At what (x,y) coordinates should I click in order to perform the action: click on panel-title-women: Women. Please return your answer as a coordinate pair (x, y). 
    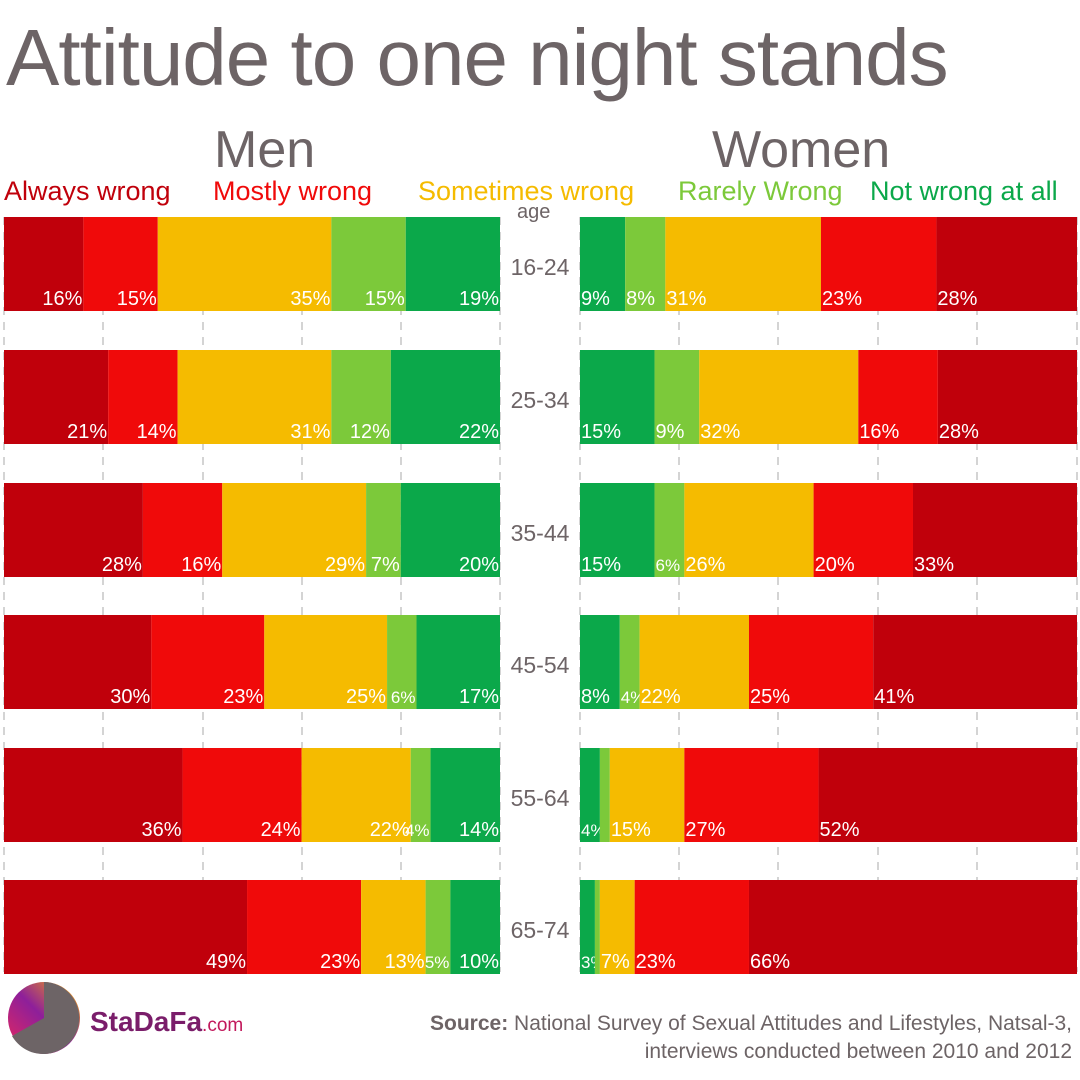
    Looking at the image, I should click on (801, 150).